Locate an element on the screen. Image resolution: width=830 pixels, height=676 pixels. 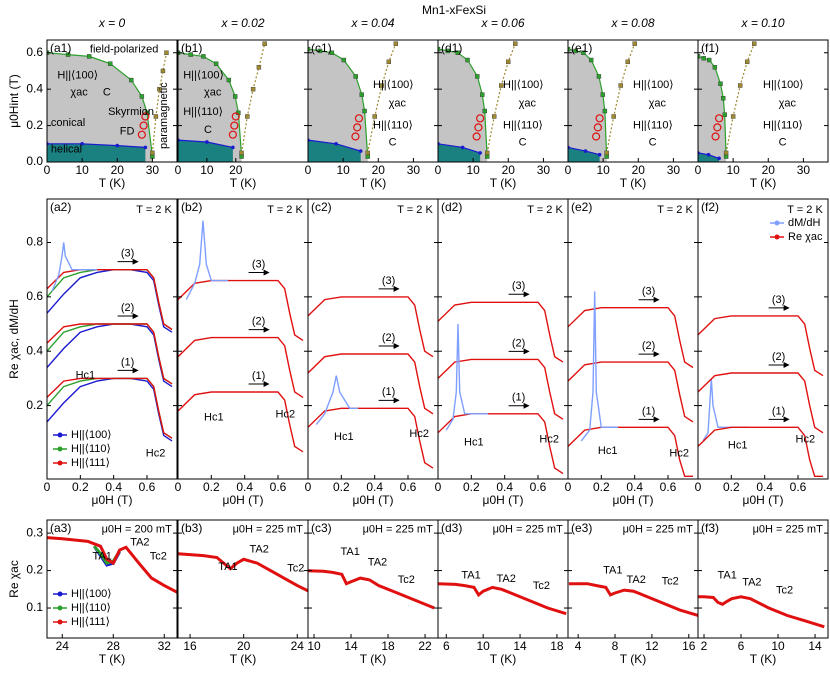
panel-label: (b1) is located at coordinates (191, 48).